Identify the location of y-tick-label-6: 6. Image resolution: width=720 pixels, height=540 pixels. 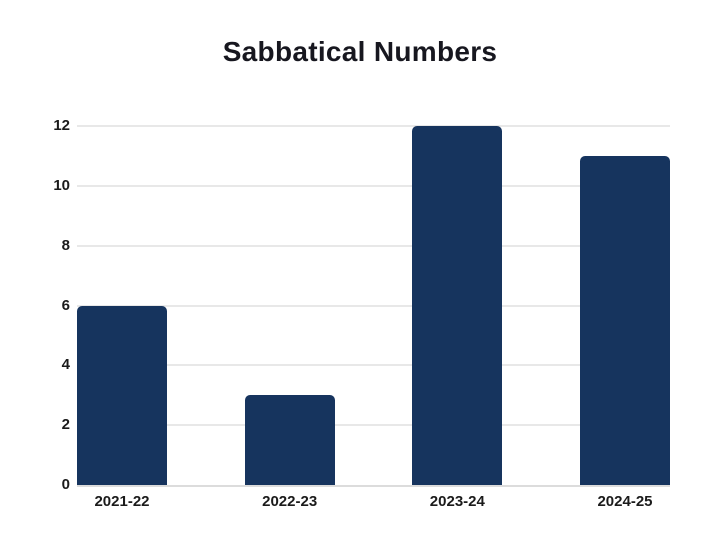
(65, 305).